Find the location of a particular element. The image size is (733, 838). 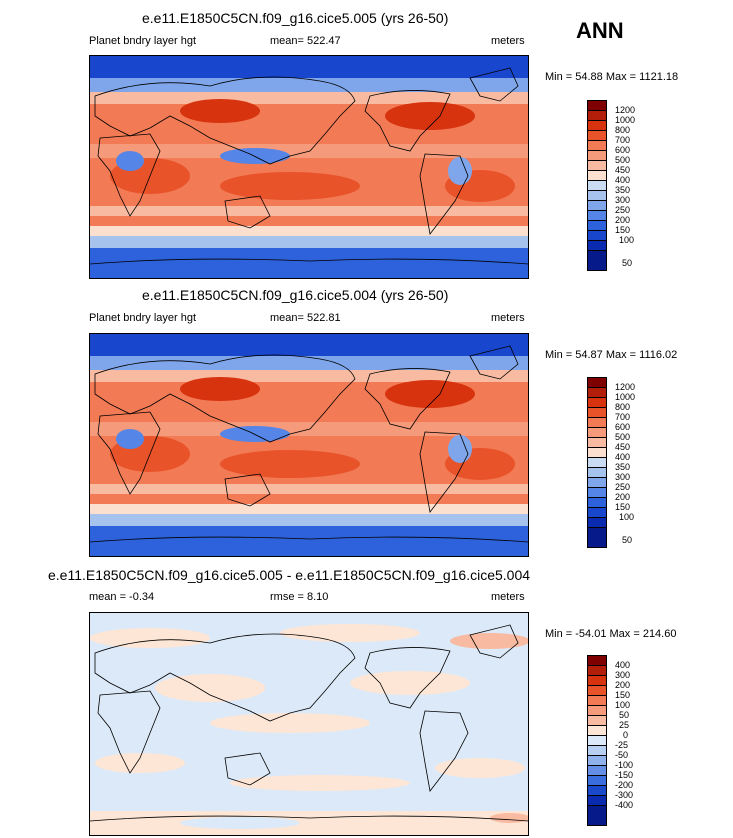

panel2-units: meters is located at coordinates (508, 318).